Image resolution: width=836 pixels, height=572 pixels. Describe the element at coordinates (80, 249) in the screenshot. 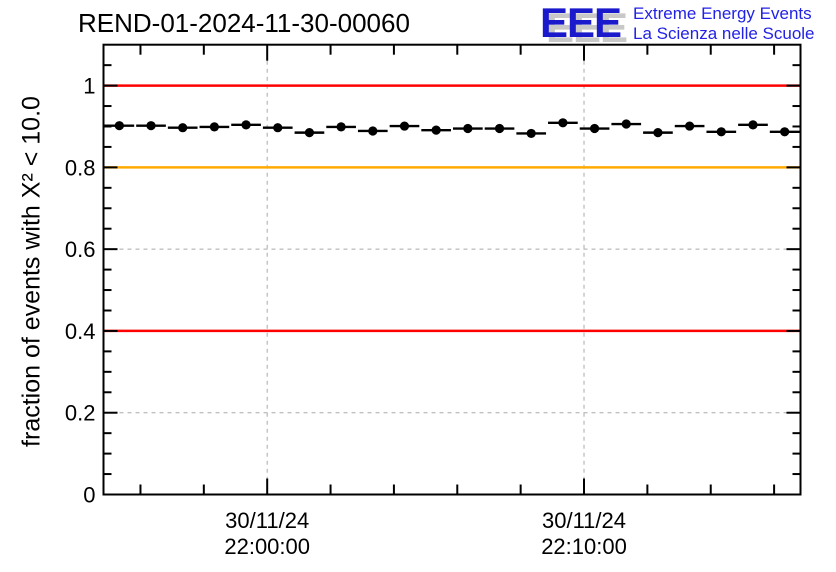

I see `y-tick-label: 0.6` at that location.